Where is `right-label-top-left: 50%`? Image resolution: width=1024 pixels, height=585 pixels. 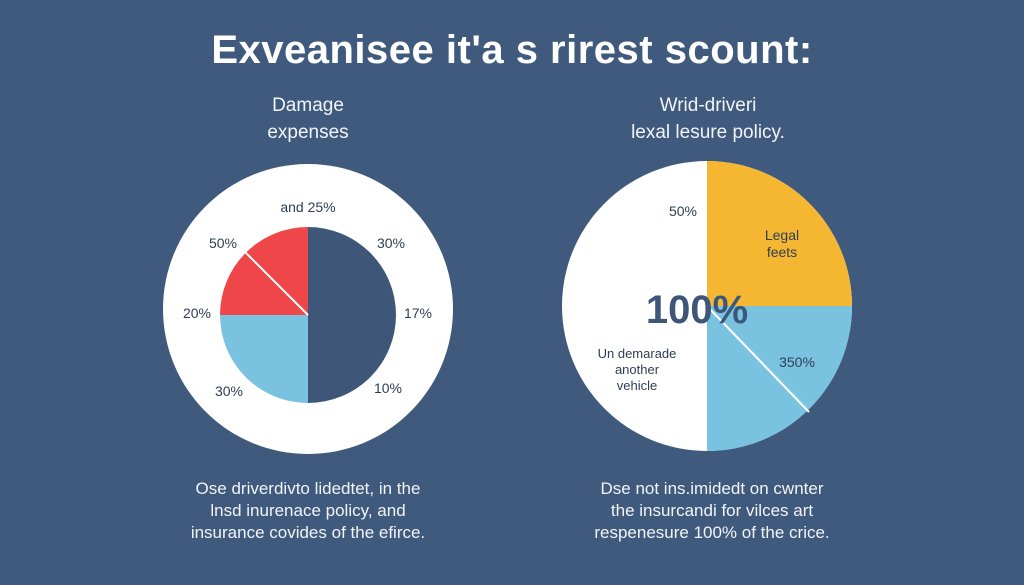
right-label-top-left: 50% is located at coordinates (683, 211).